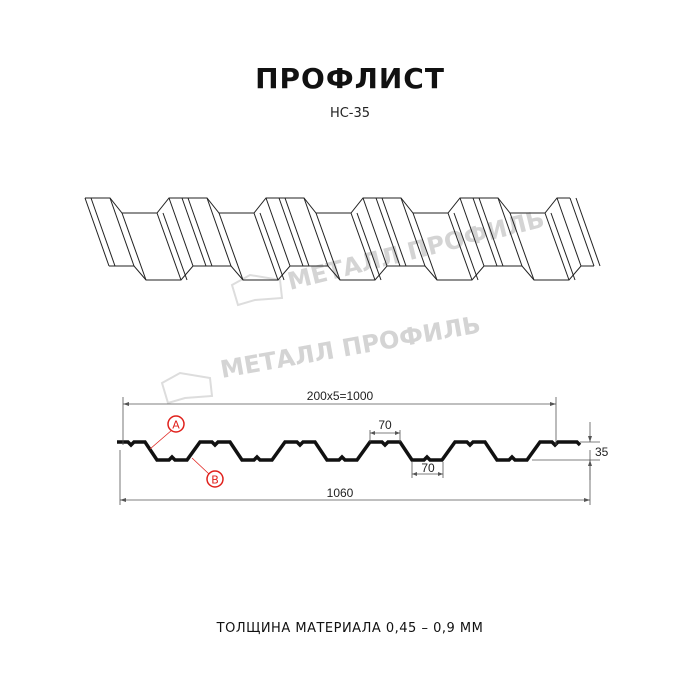 This screenshot has width=700, height=700. Describe the element at coordinates (349, 451) in the screenshot. I see `profile-cross-section` at that location.